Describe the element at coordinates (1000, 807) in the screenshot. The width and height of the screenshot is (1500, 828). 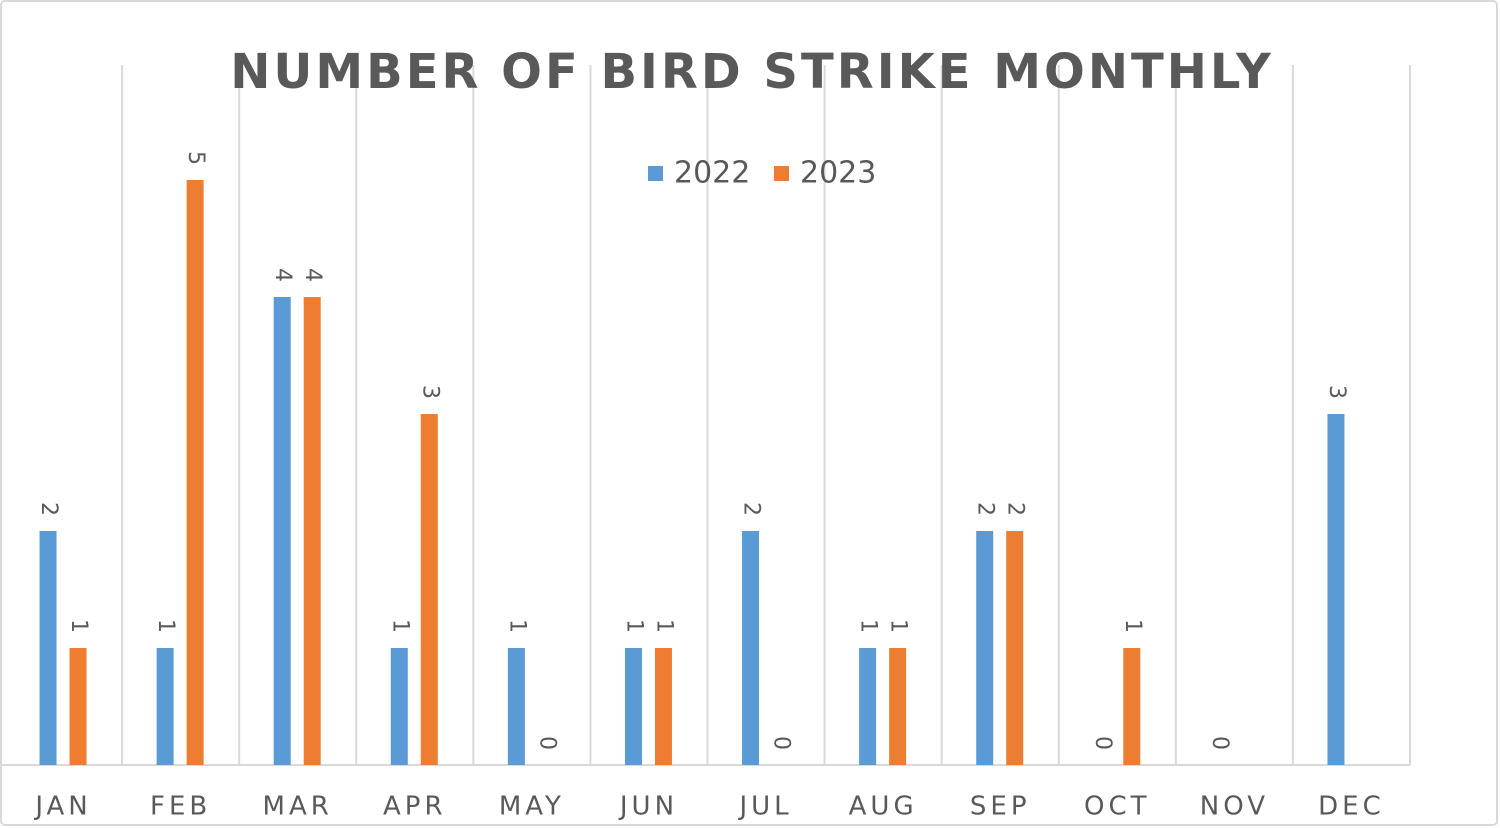
I see `x-tick-label: SEP` at that location.